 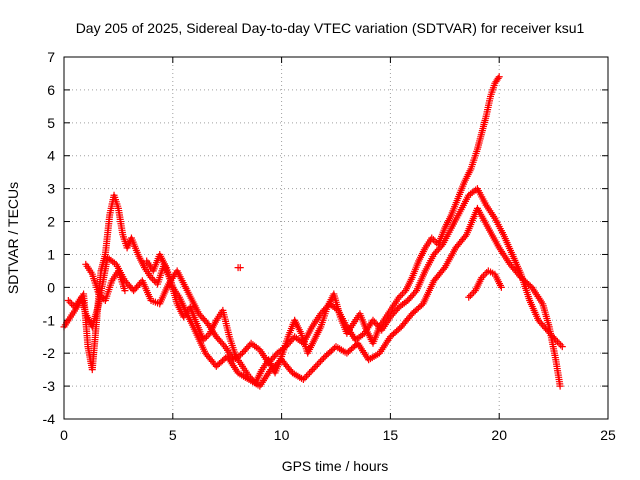 I want to click on data-point-track-f, so click(x=240, y=268).